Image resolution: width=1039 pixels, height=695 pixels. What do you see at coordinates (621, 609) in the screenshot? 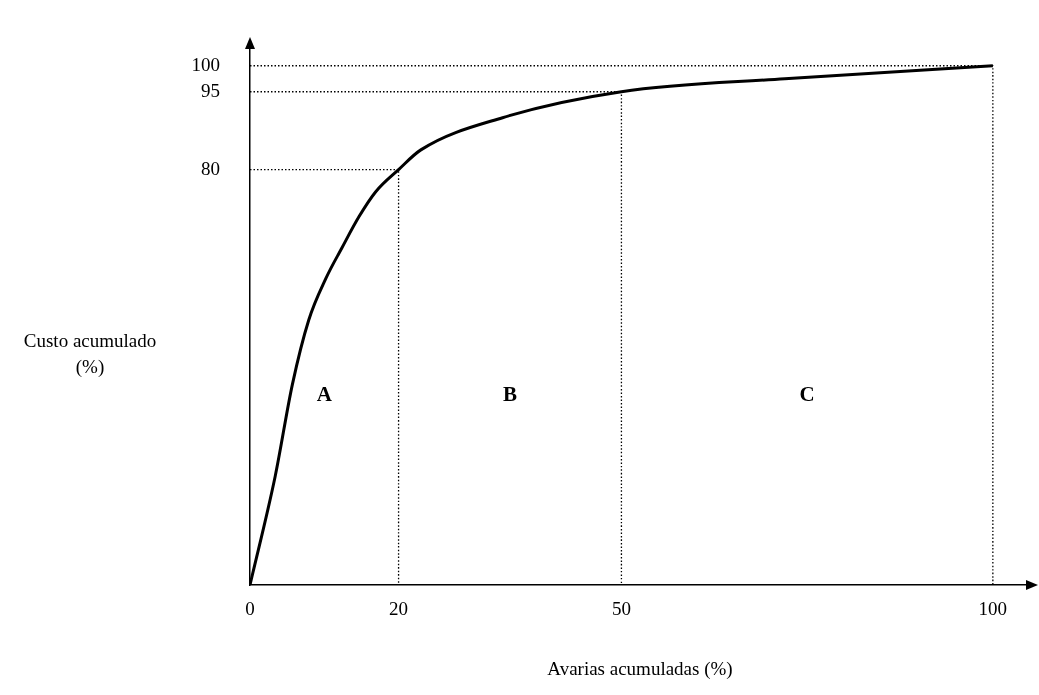
I see `x-tick-label: 50` at bounding box center [621, 609].